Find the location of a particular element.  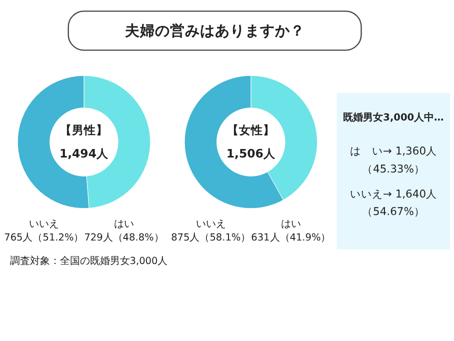

data-label: 631人（41.9%） is located at coordinates (291, 238).